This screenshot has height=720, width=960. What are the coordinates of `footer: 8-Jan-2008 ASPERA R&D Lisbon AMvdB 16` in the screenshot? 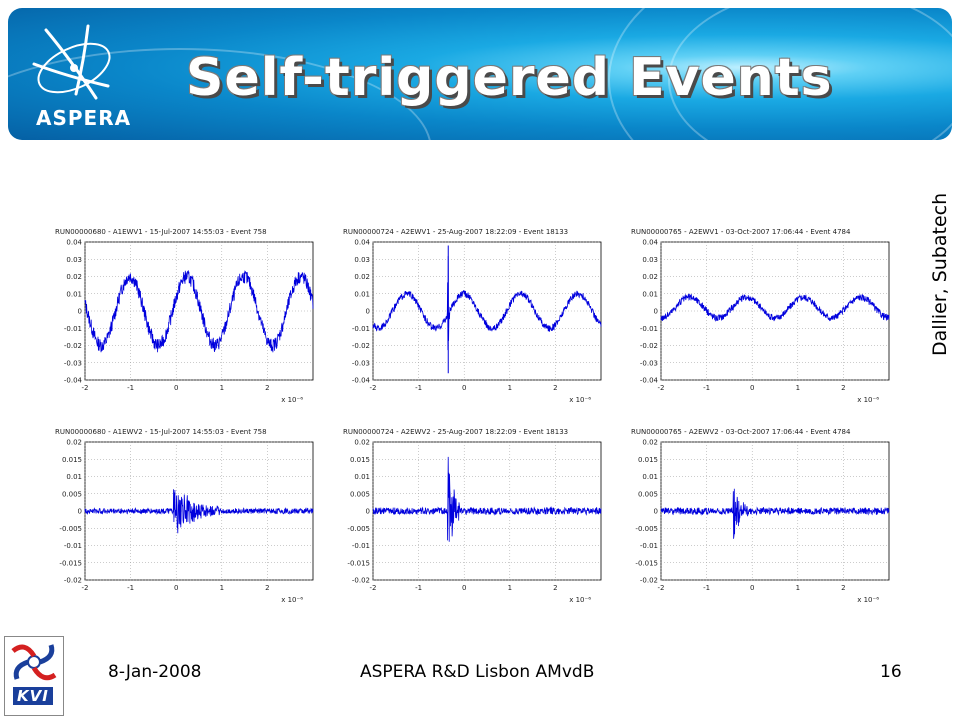 It's located at (480, 674).